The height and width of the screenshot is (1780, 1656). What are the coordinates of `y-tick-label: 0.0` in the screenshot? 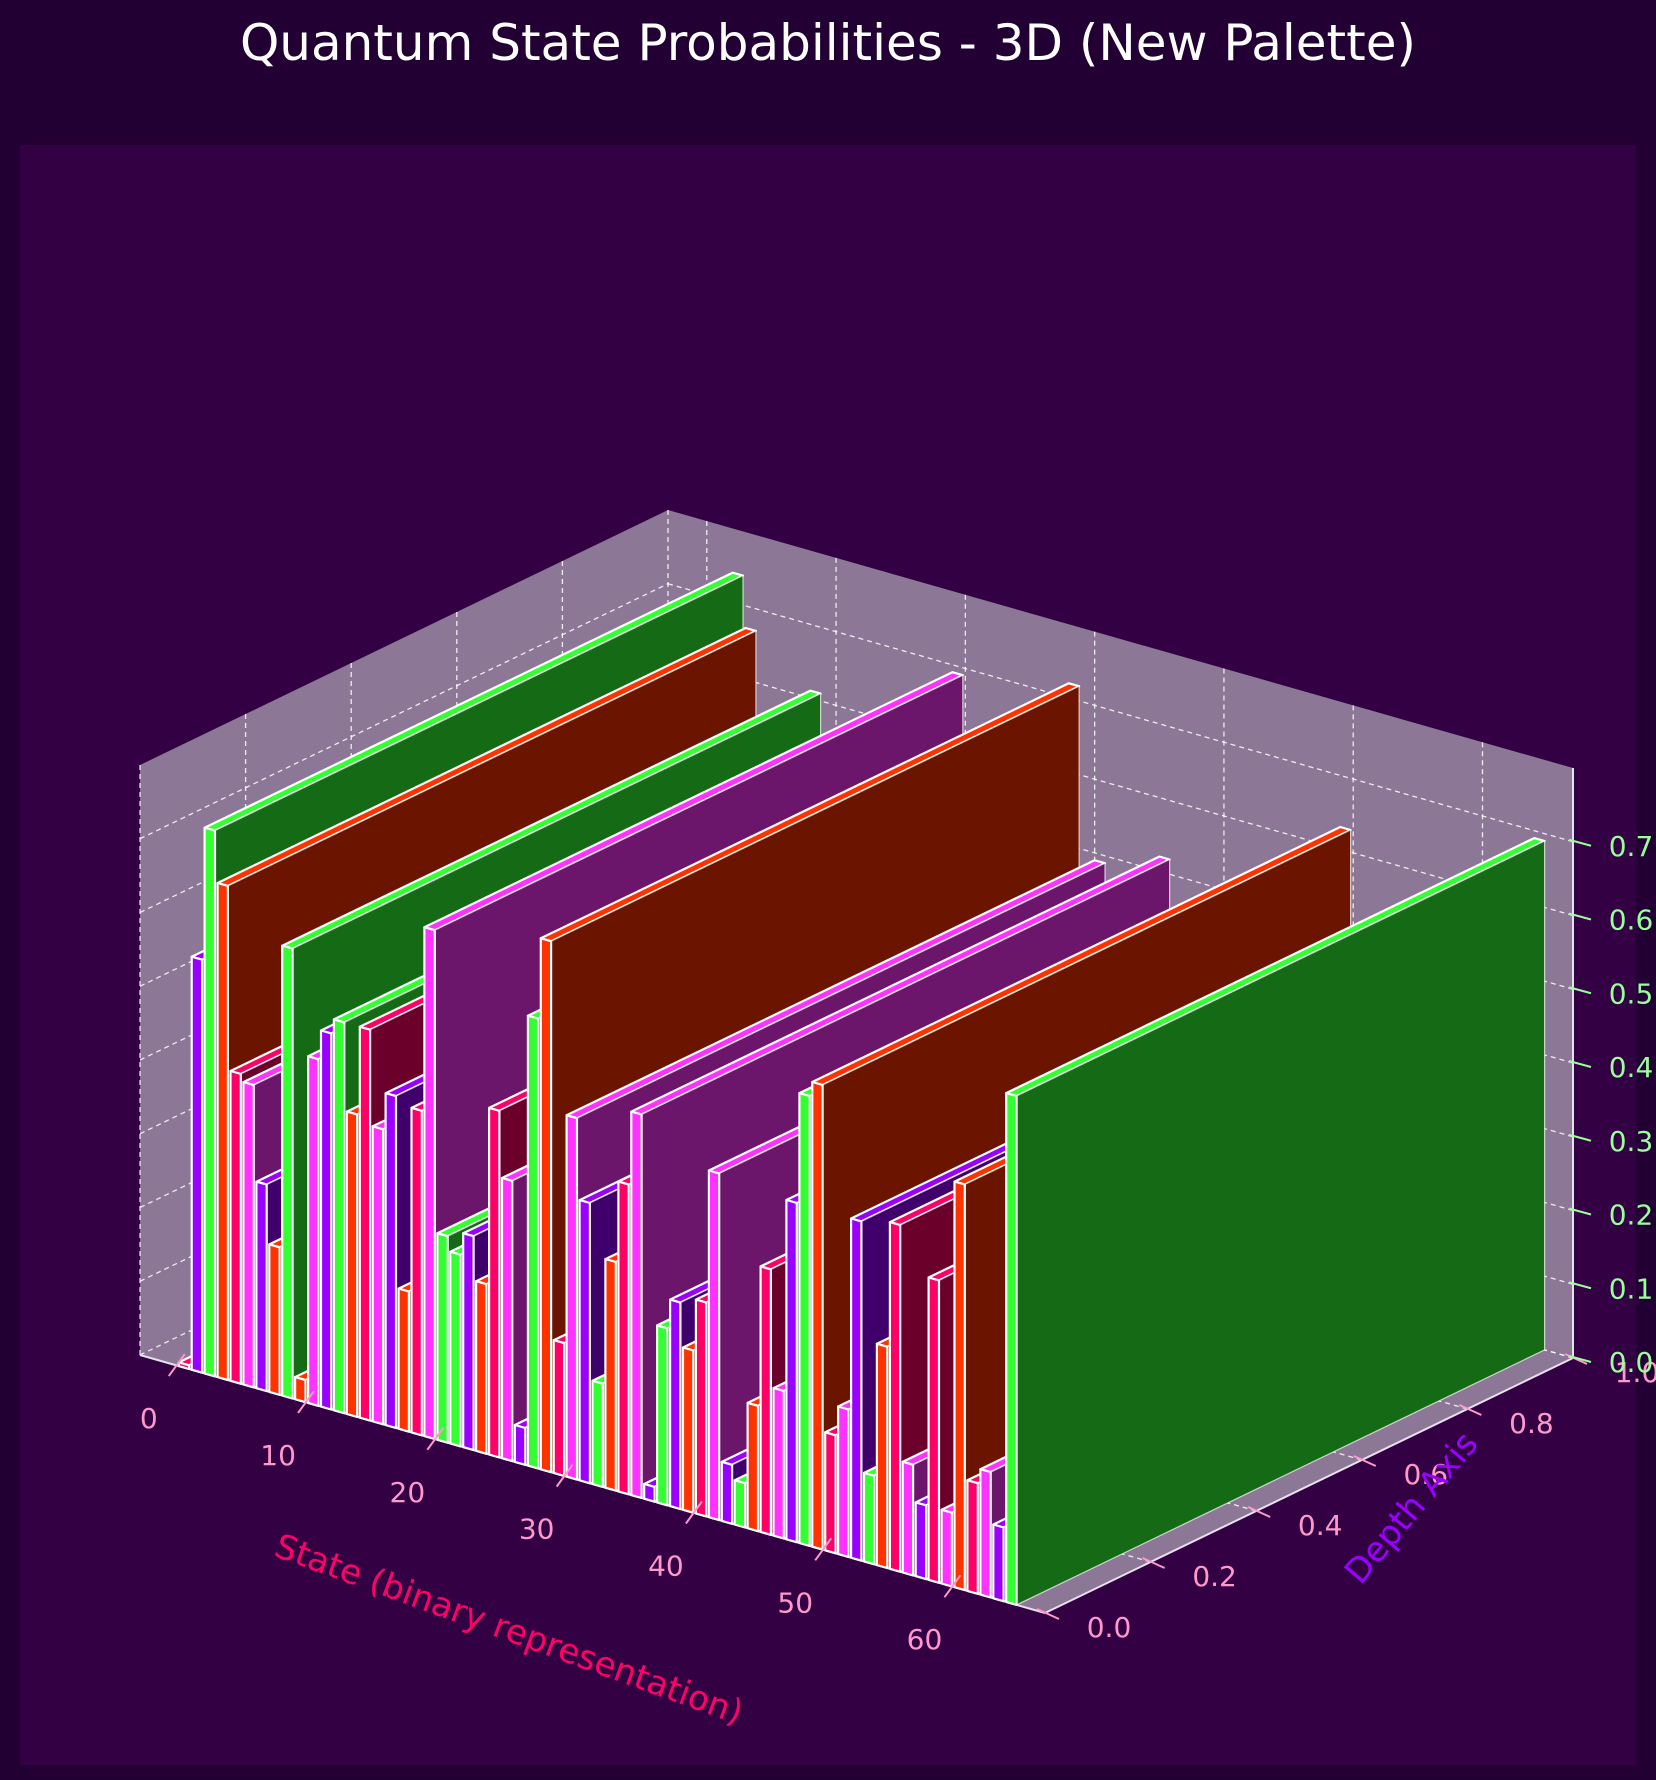 It's located at (1109, 1627).